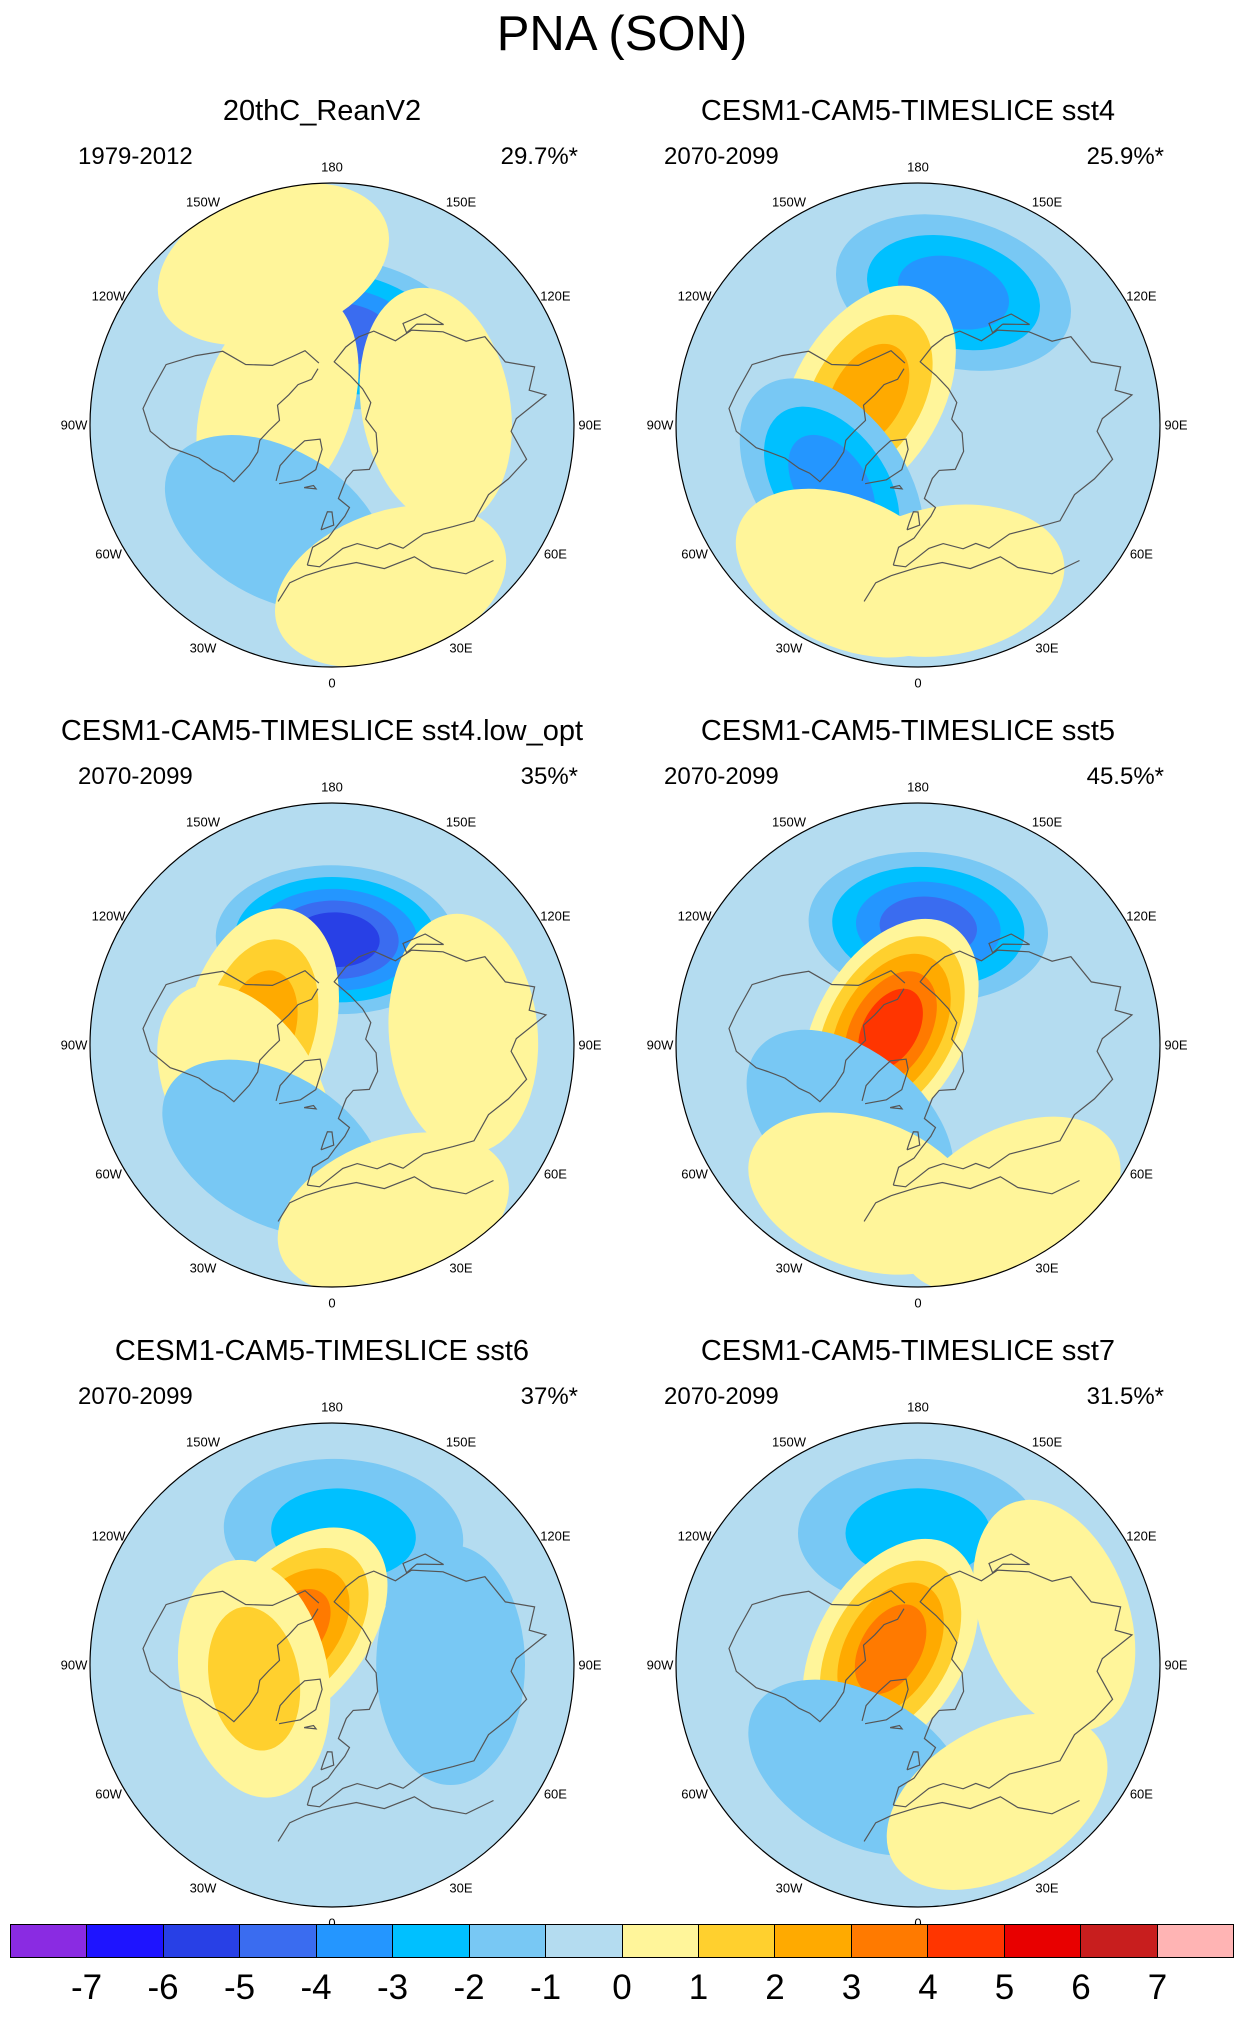  Describe the element at coordinates (86, 1987) in the screenshot. I see `colorbar-tick-label: -7` at that location.